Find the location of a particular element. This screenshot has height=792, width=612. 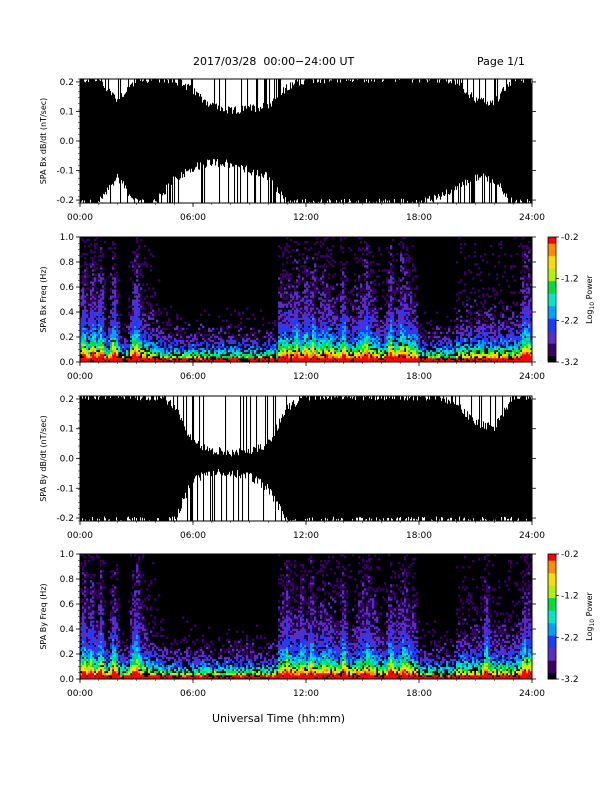

page-title: 2017/03/28 00:00−24:00 UT is located at coordinates (274, 61).